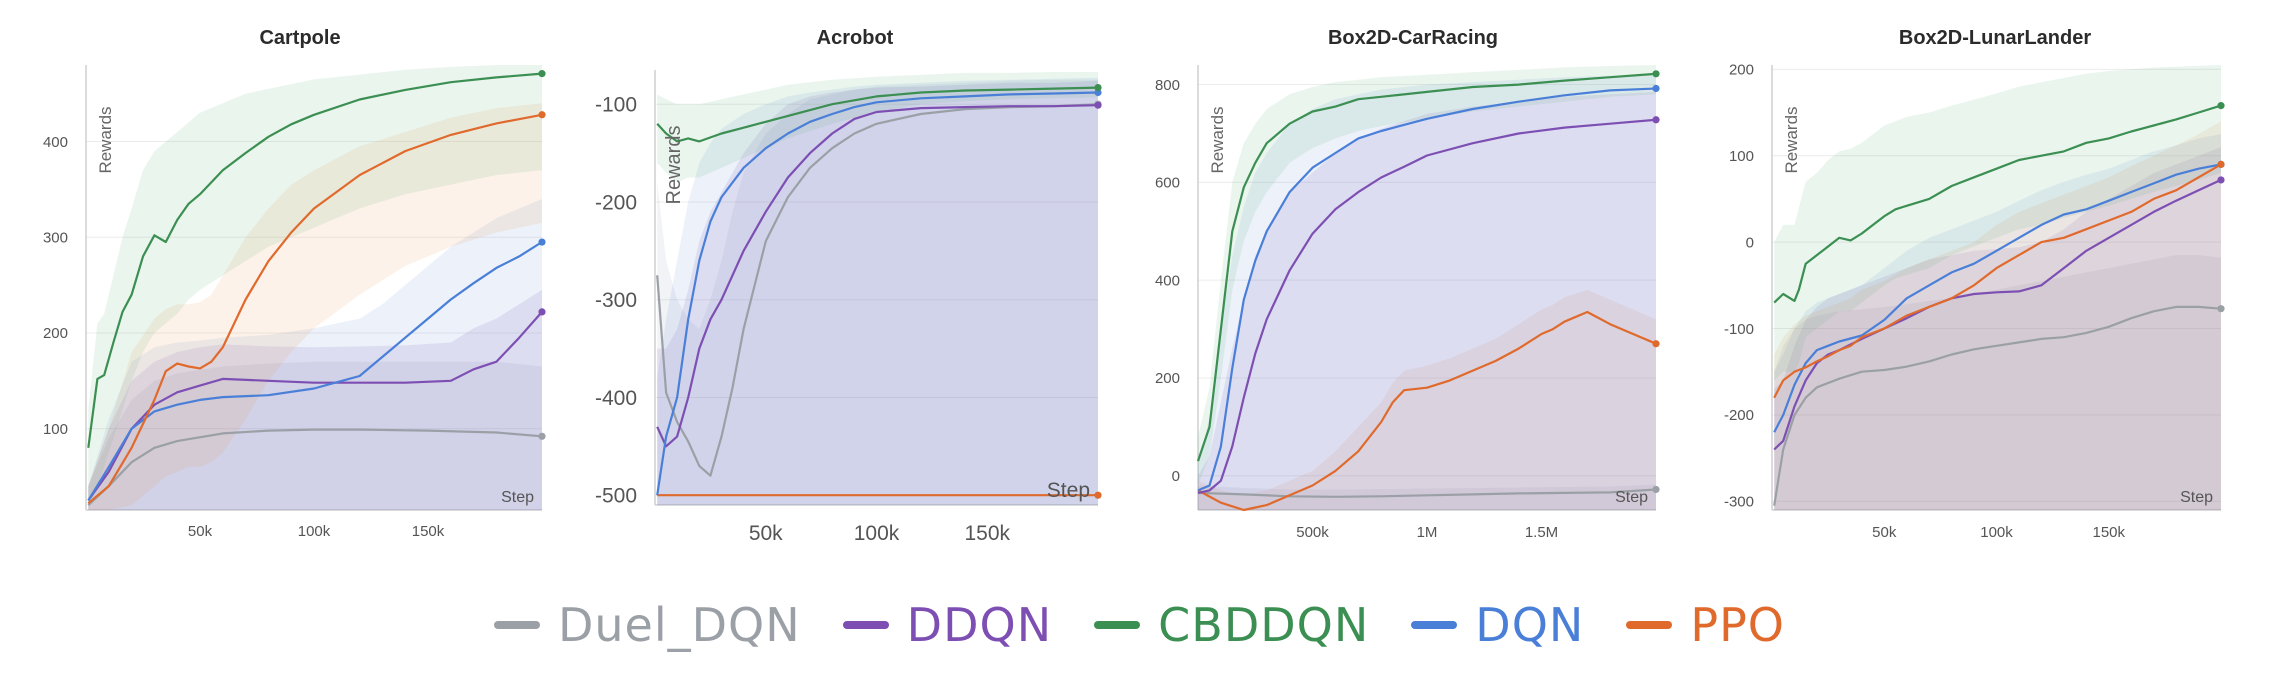 The height and width of the screenshot is (695, 2279). I want to click on legend-item-ppo: PPO, so click(1705, 625).